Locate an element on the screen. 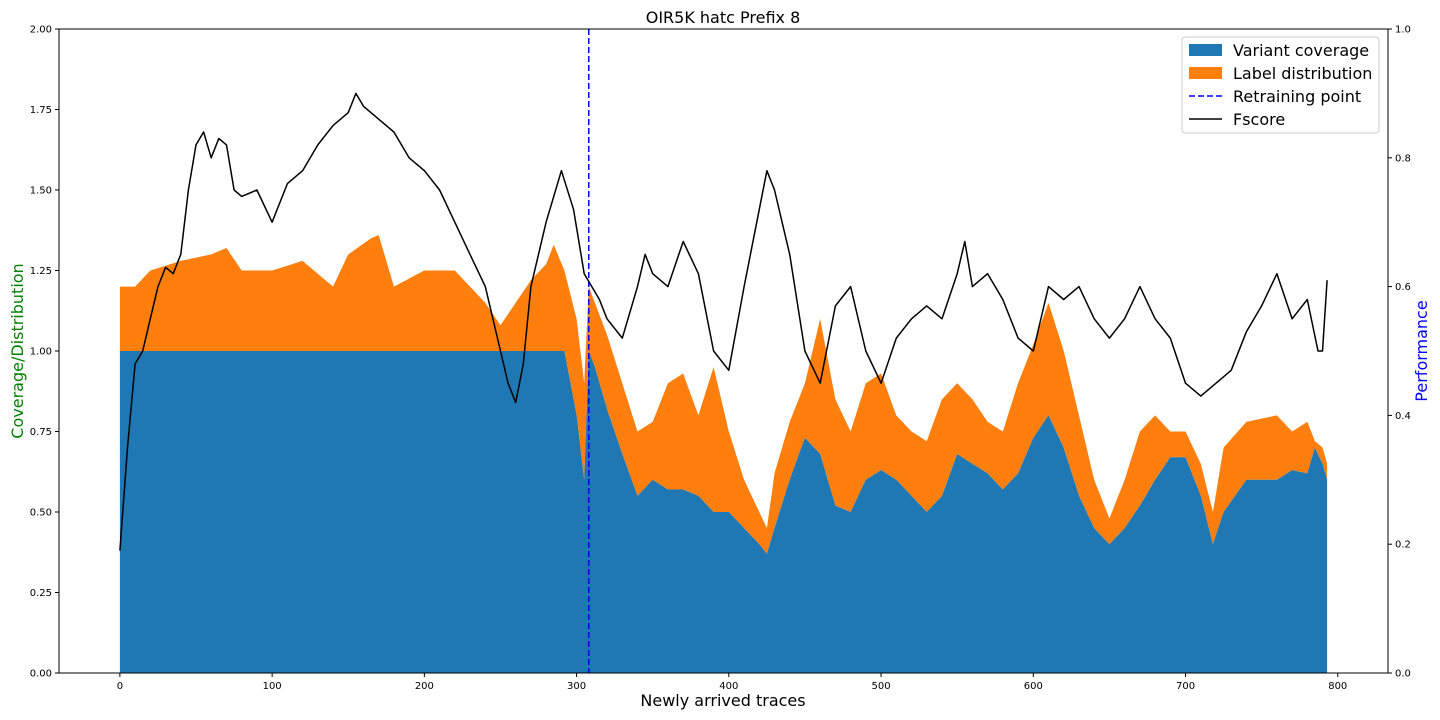  y-tick-label-right: 0.4 is located at coordinates (1403, 416).